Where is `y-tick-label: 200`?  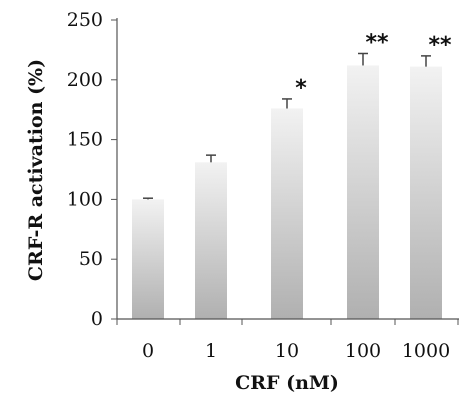 y-tick-label: 200 is located at coordinates (85, 80).